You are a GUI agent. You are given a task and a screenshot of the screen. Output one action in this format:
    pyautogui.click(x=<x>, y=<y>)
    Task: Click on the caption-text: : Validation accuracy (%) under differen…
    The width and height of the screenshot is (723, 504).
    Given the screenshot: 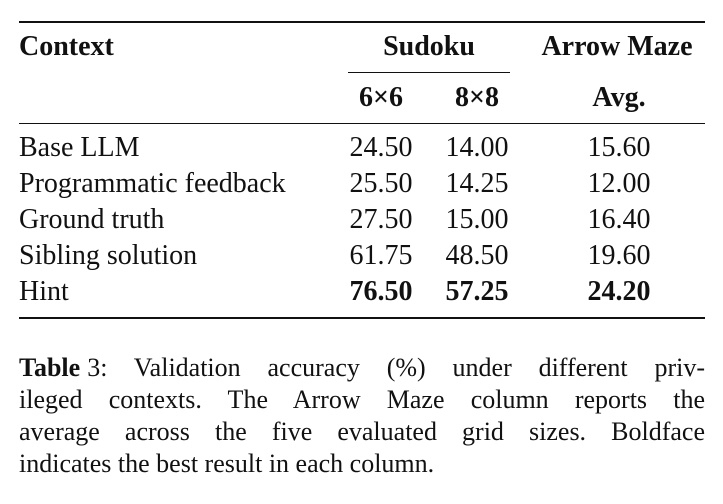 What is the action you would take?
    pyautogui.click(x=402, y=367)
    